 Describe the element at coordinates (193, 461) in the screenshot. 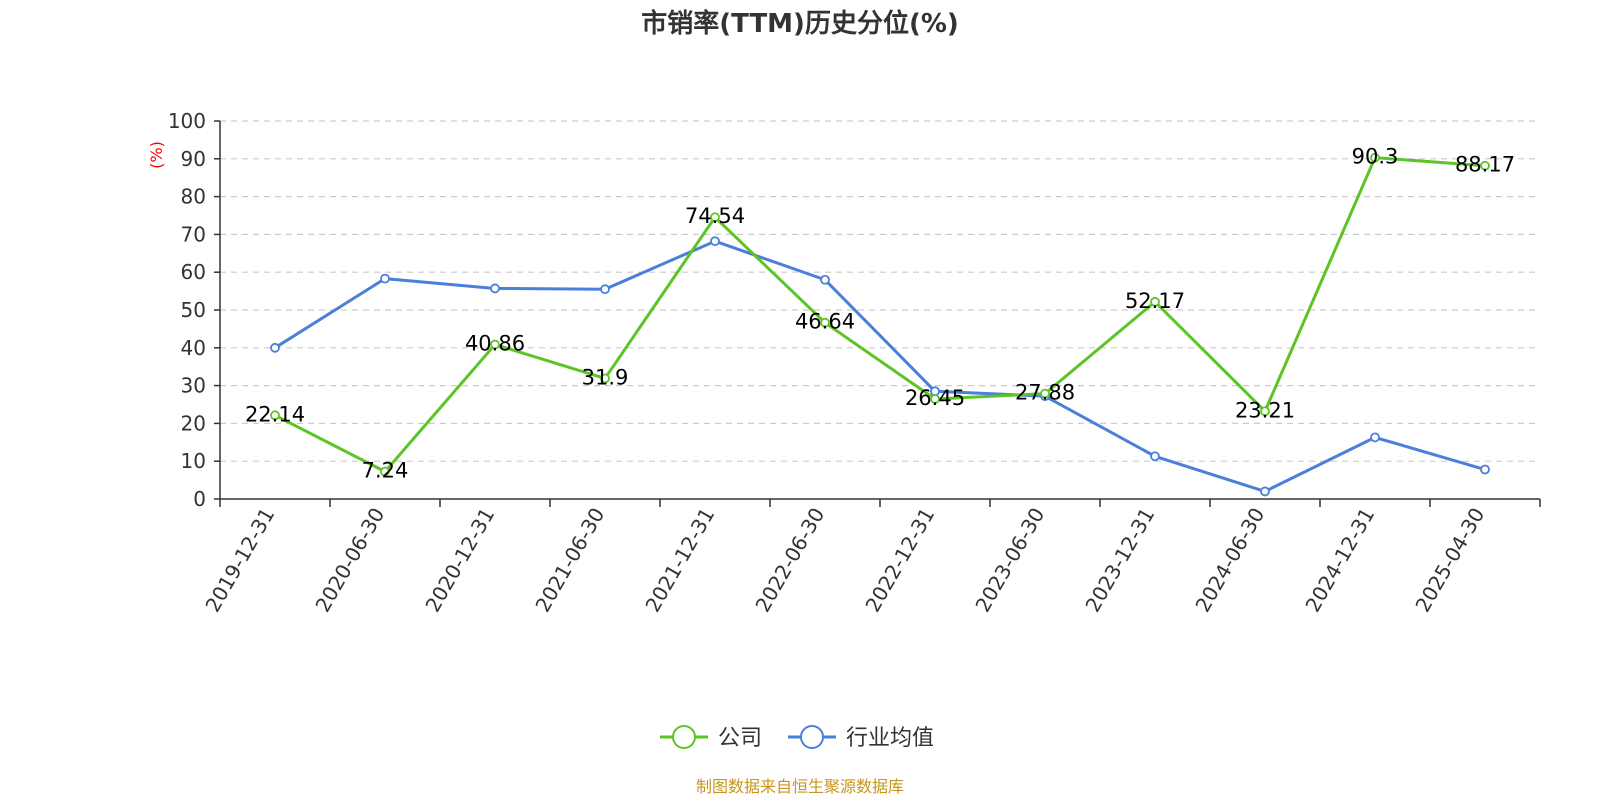

I see `y-tick-label: 10` at that location.